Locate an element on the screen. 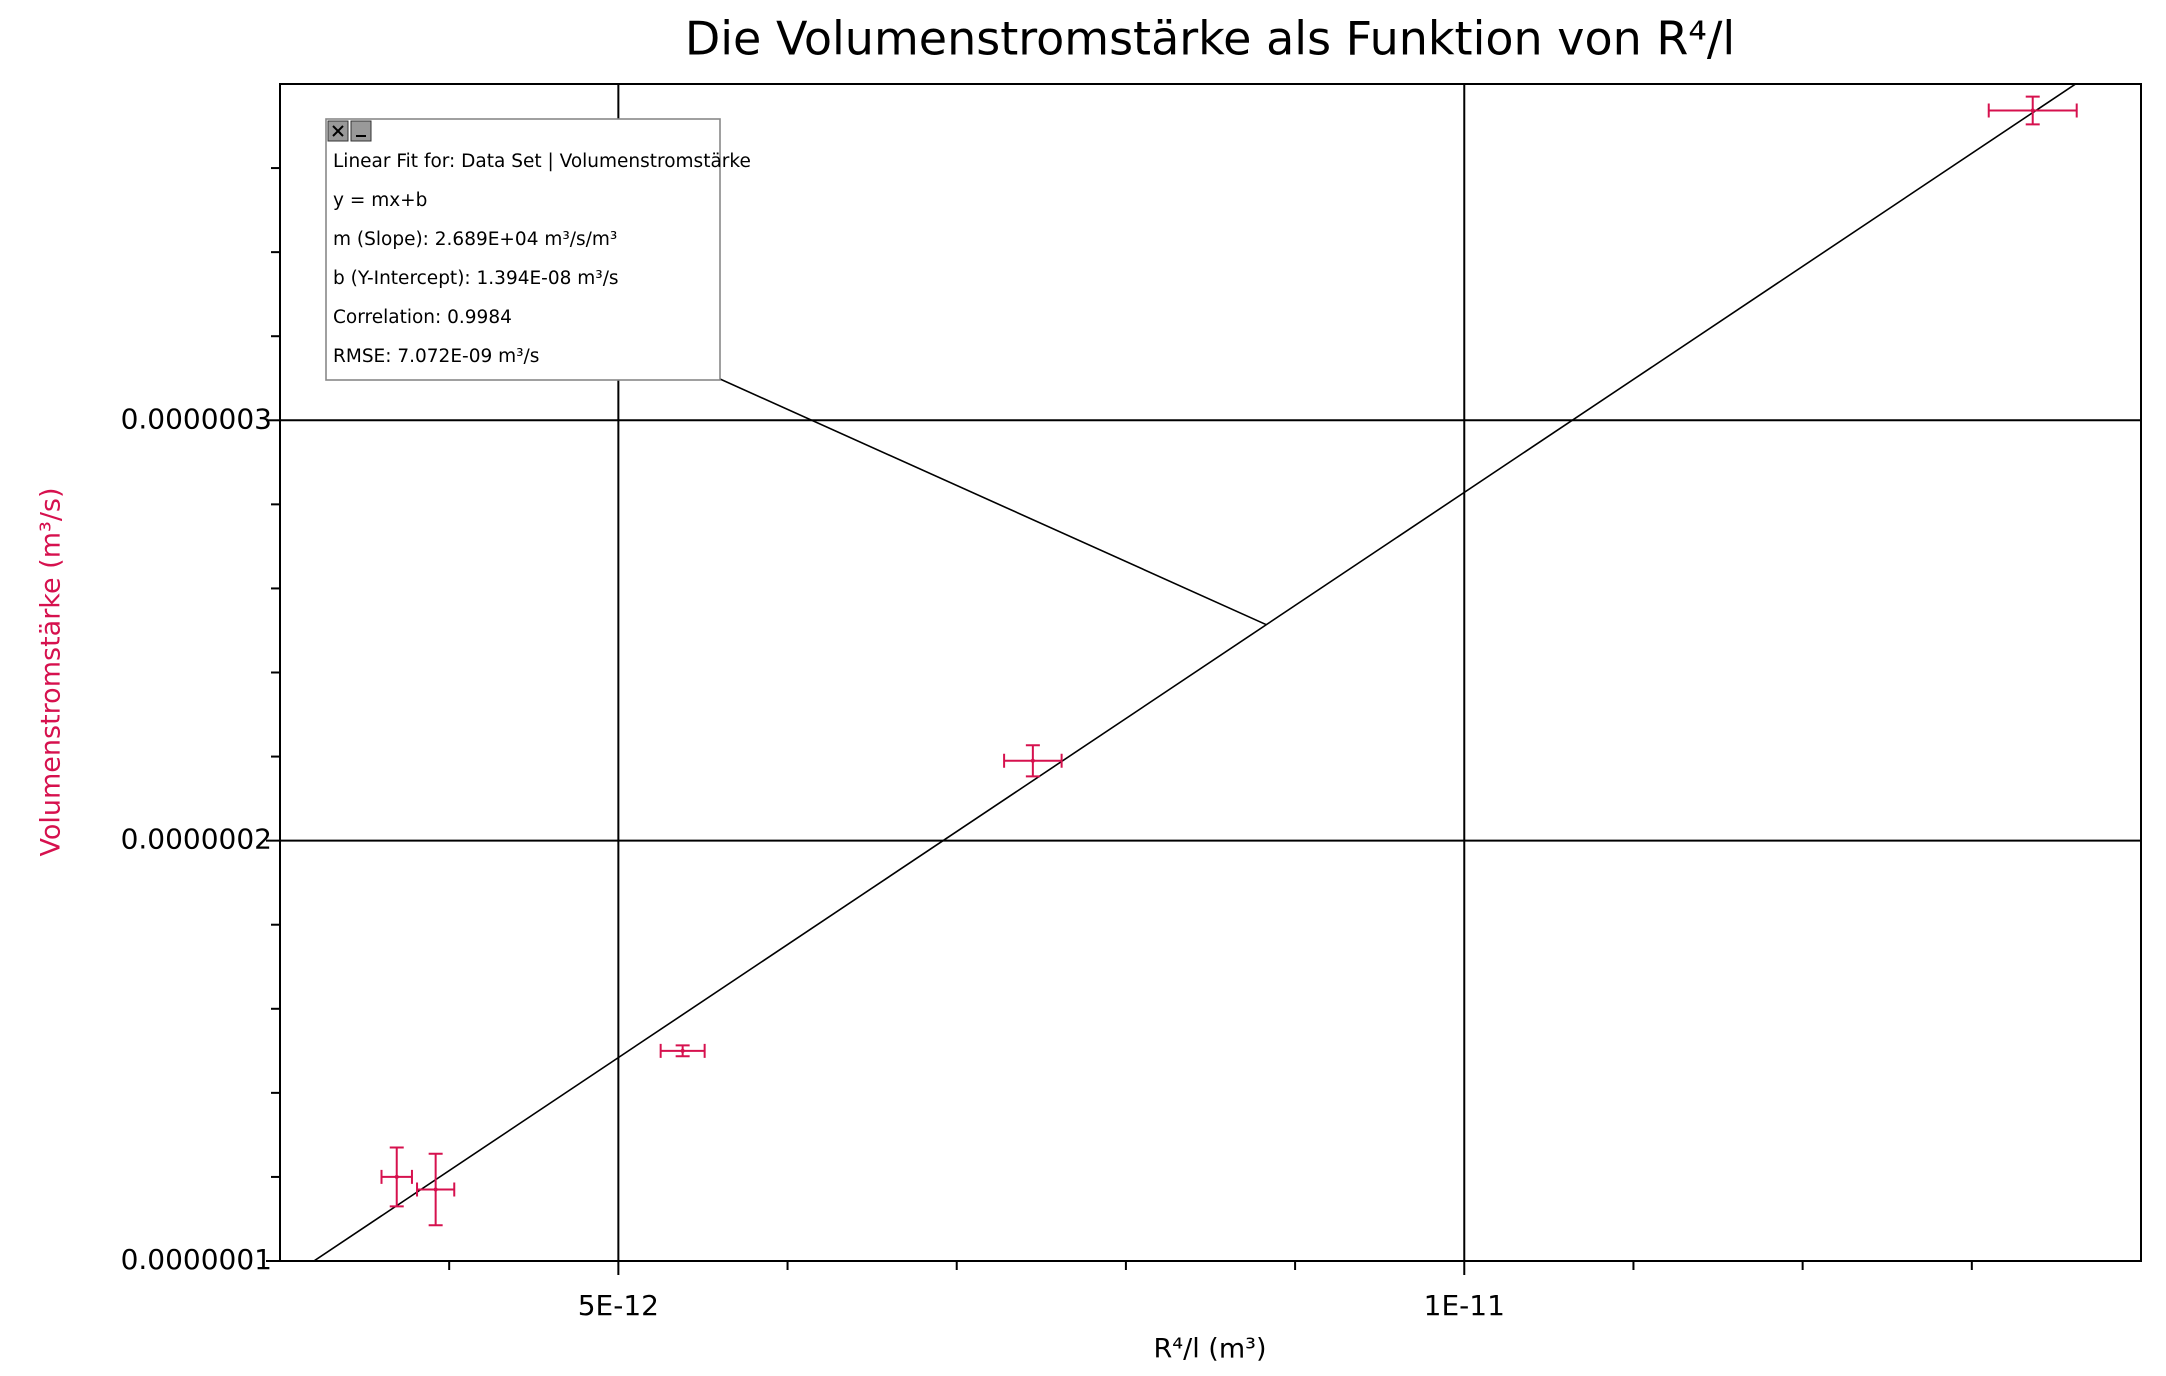 The height and width of the screenshot is (1376, 2166). annotation-line: RMSE: 7.072E-09 m³/s is located at coordinates (436, 356).